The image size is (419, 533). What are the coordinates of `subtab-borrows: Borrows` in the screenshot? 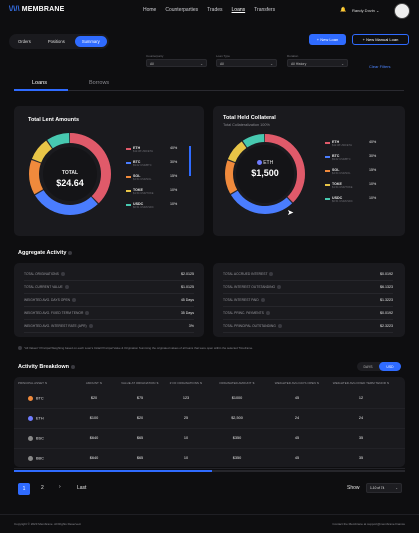 It's located at (99, 83).